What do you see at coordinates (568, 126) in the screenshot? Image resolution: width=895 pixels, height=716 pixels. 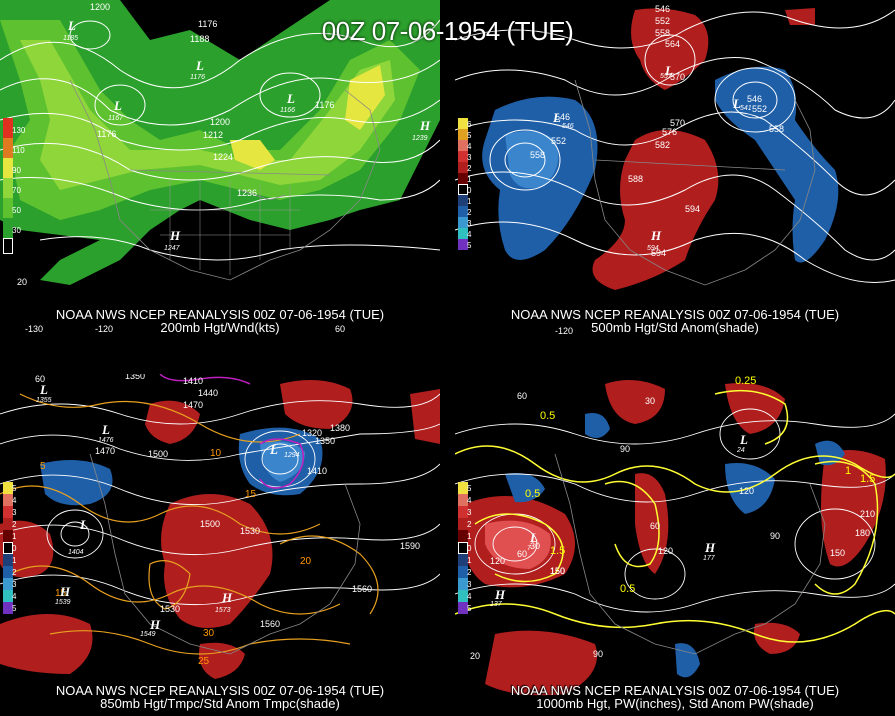 I see `center-value: 546` at bounding box center [568, 126].